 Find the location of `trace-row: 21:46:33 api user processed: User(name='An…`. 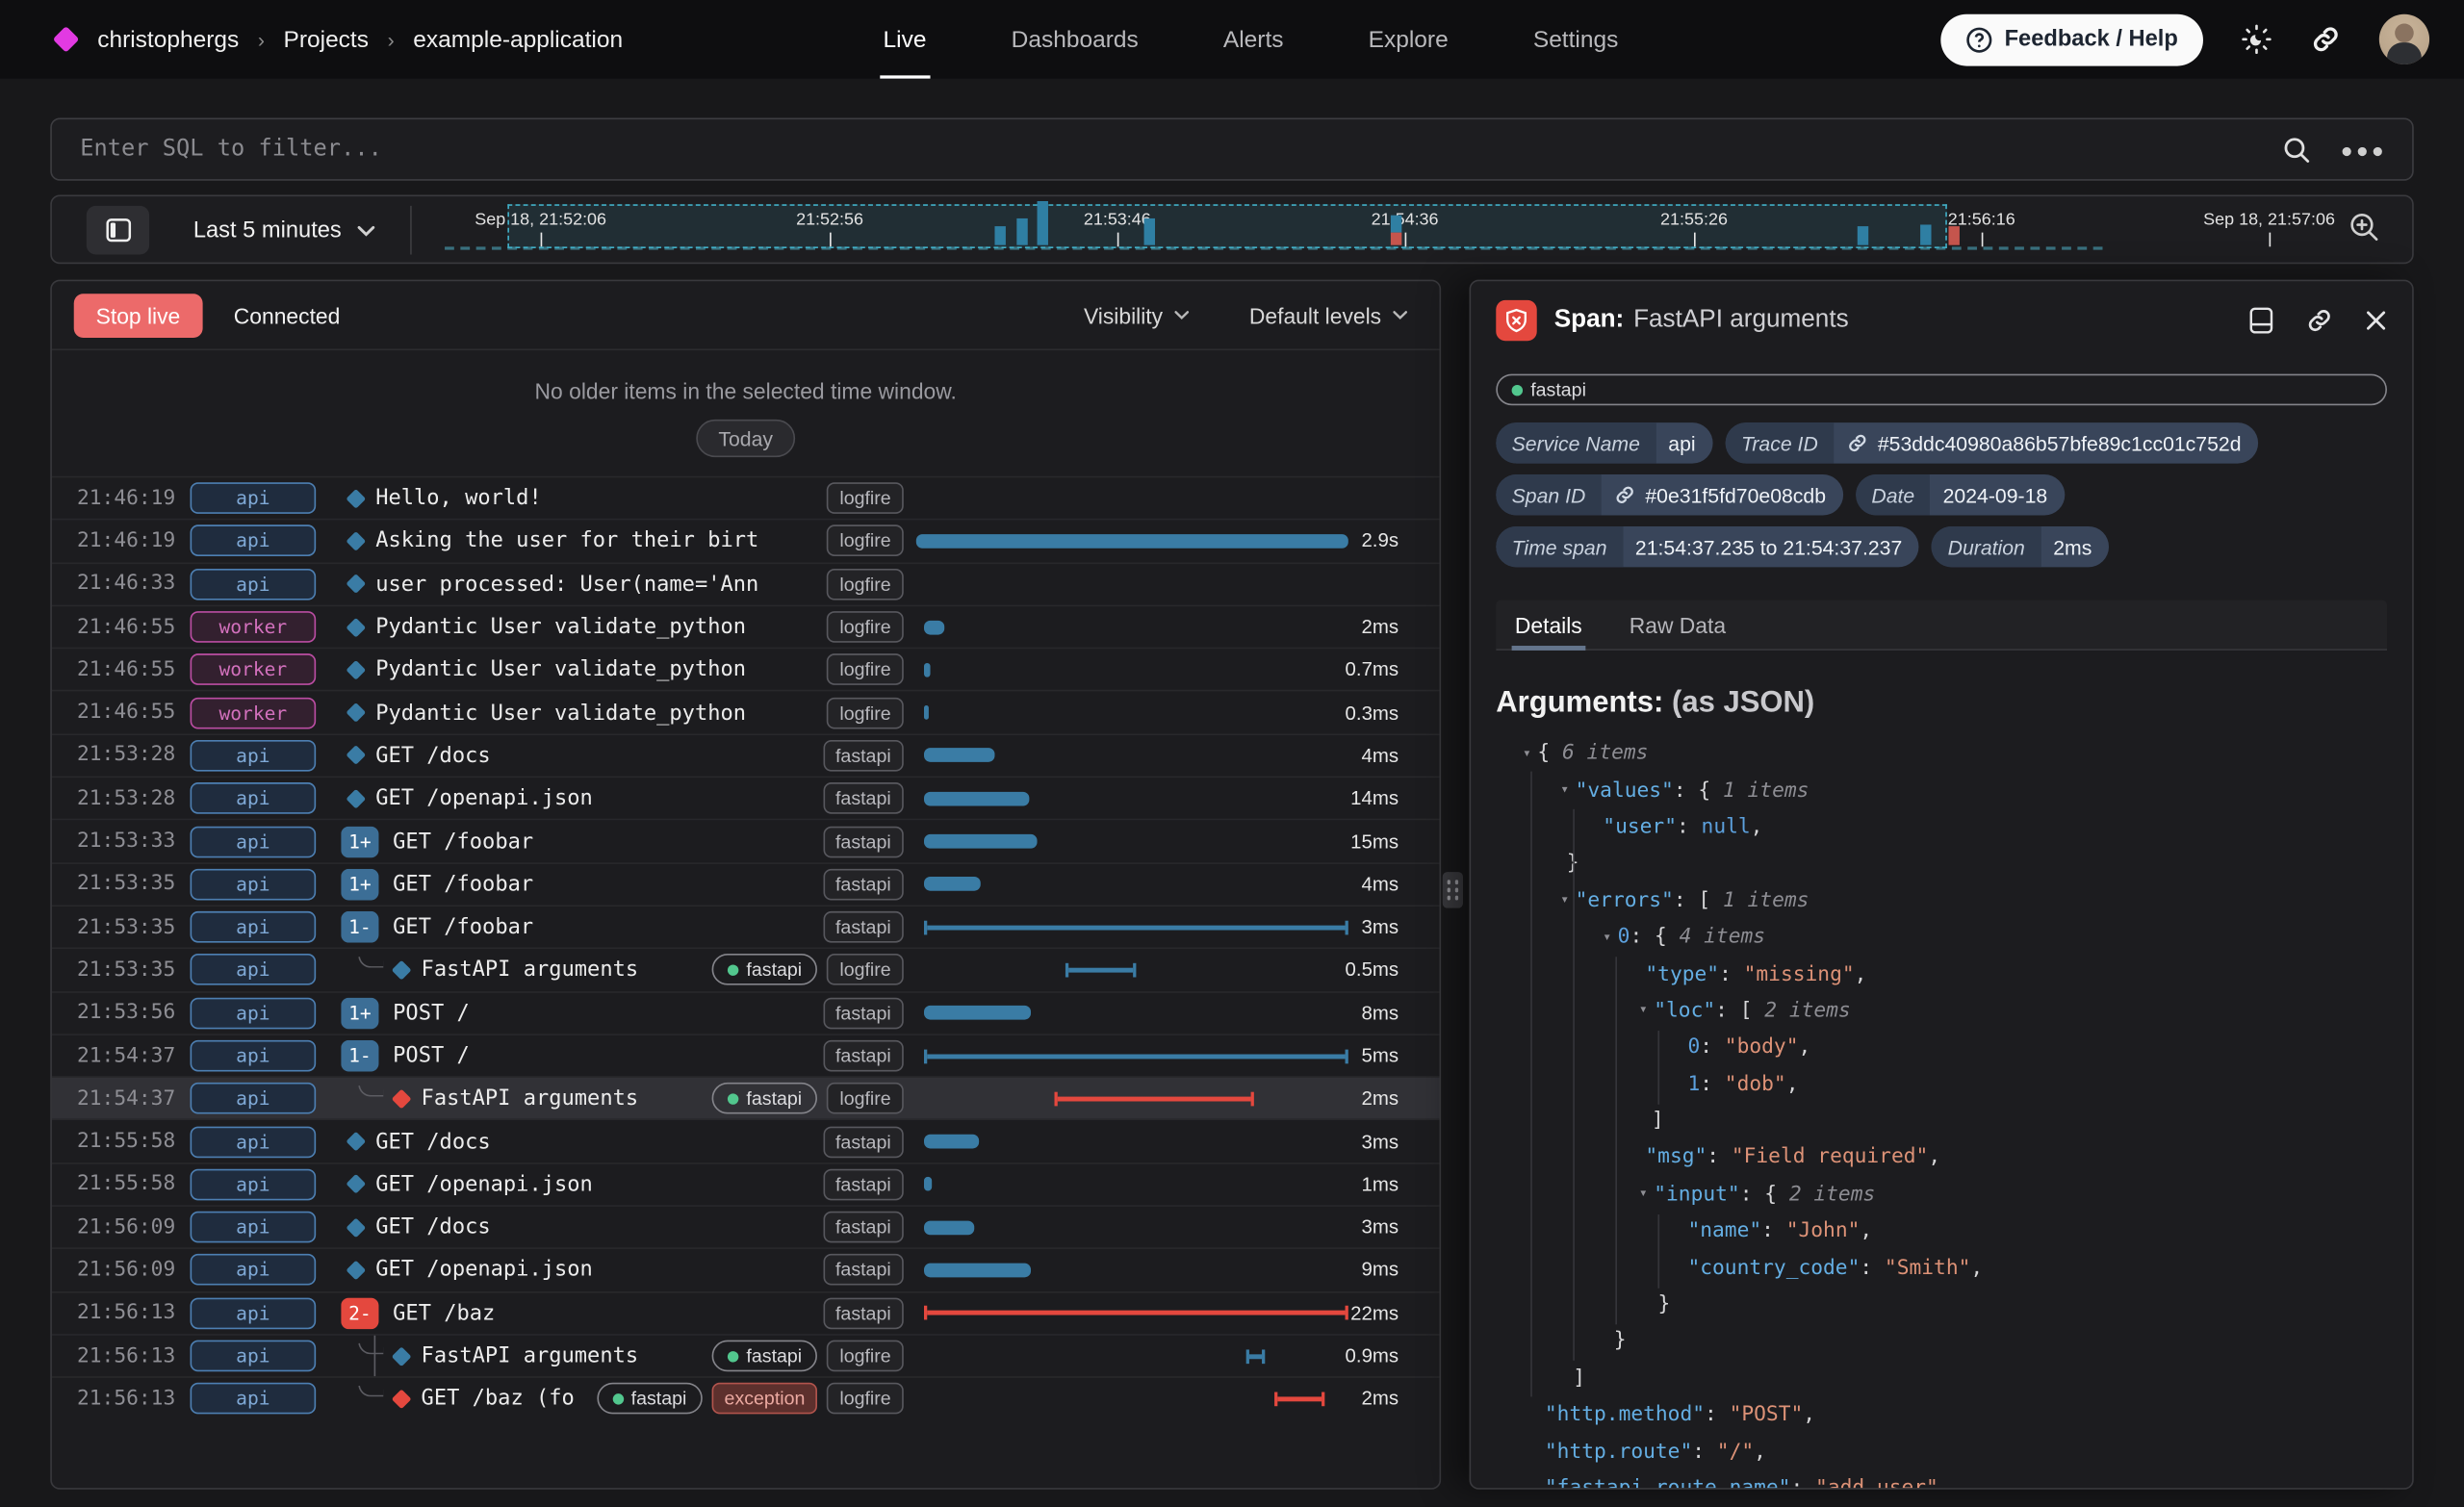

trace-row: 21:46:33 api user processed: User(name='An… is located at coordinates (745, 583).